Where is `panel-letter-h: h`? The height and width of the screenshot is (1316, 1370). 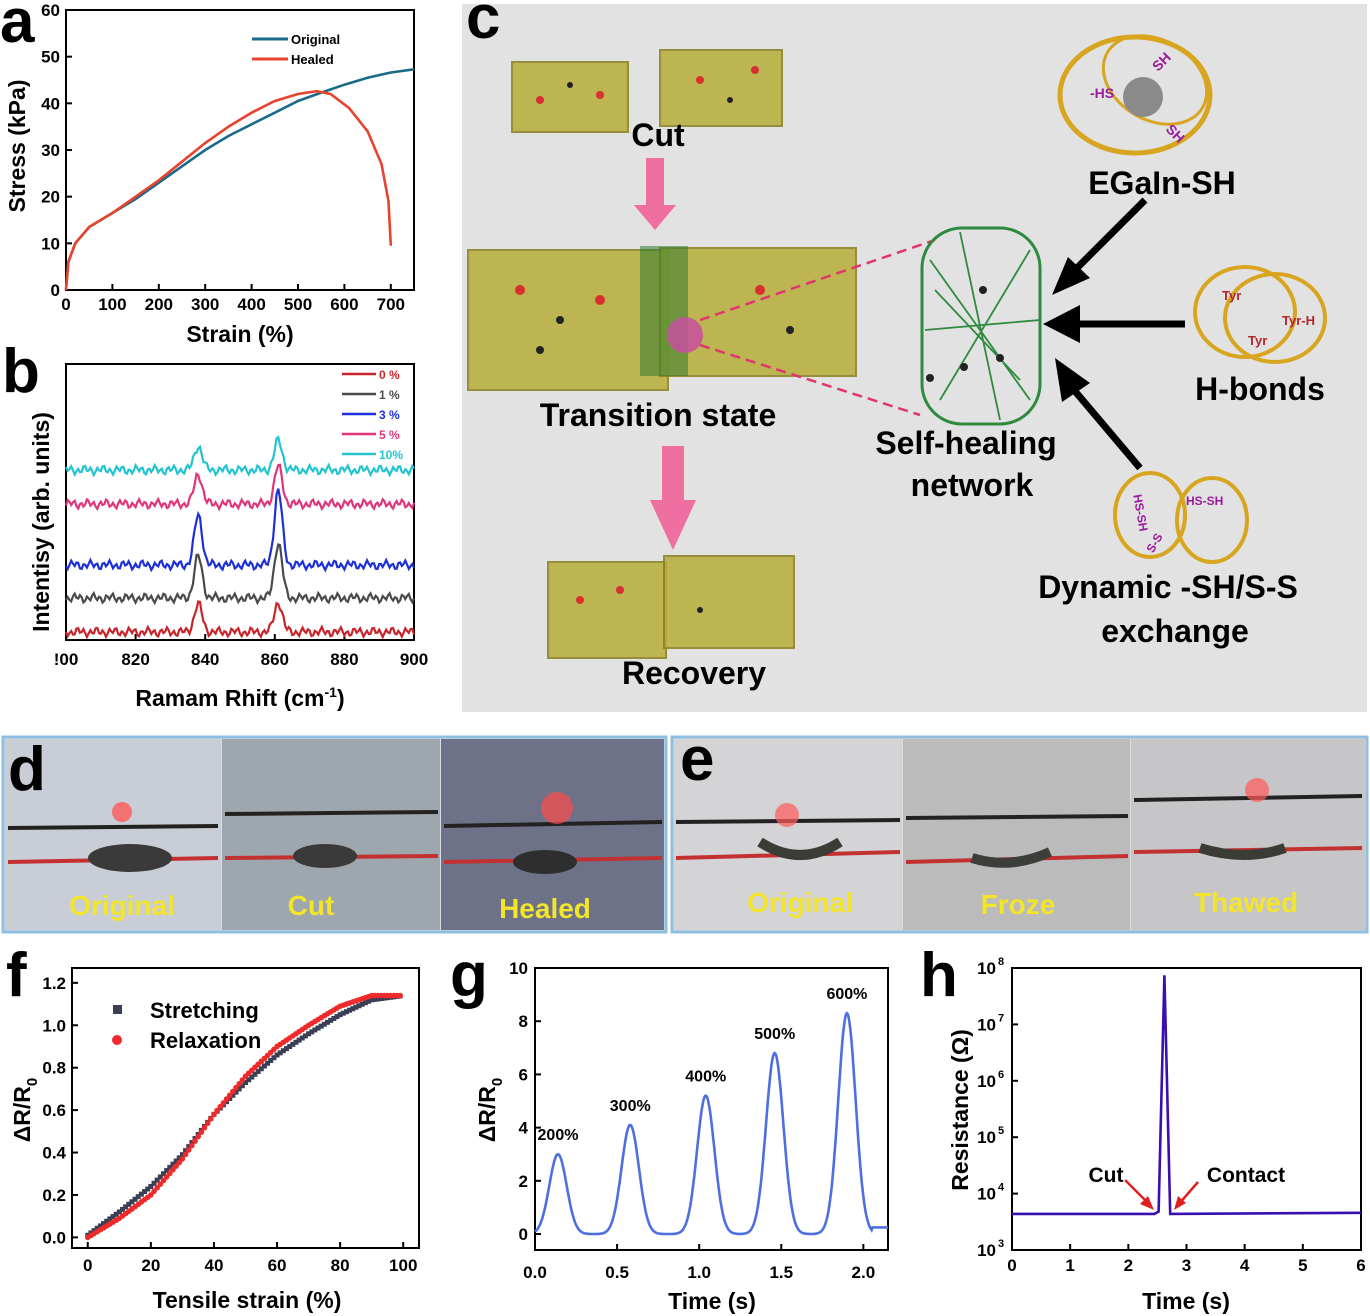
panel-letter-h: h is located at coordinates (939, 975).